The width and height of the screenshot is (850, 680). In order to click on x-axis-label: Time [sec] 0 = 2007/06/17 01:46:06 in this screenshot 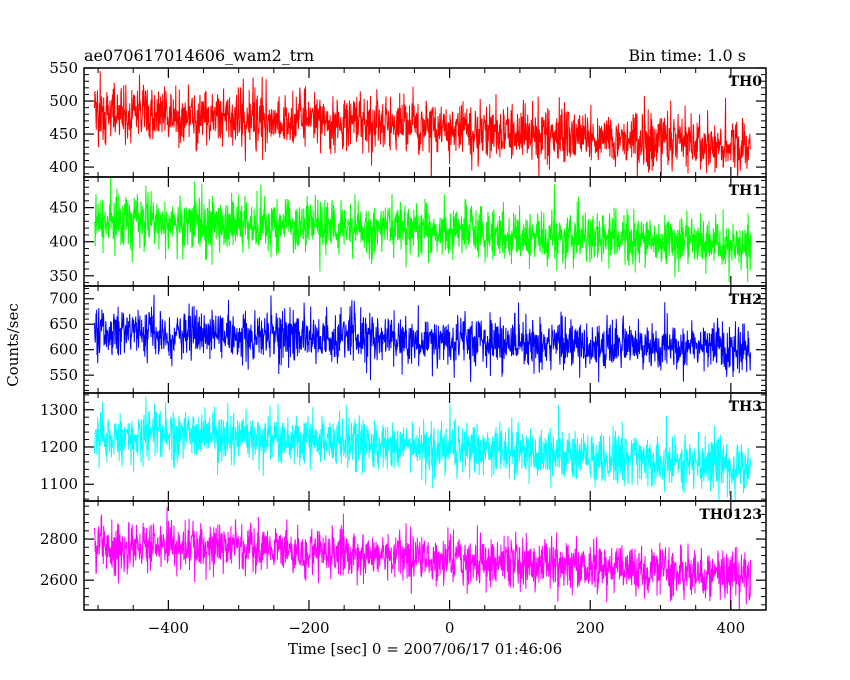, I will do `click(425, 649)`.